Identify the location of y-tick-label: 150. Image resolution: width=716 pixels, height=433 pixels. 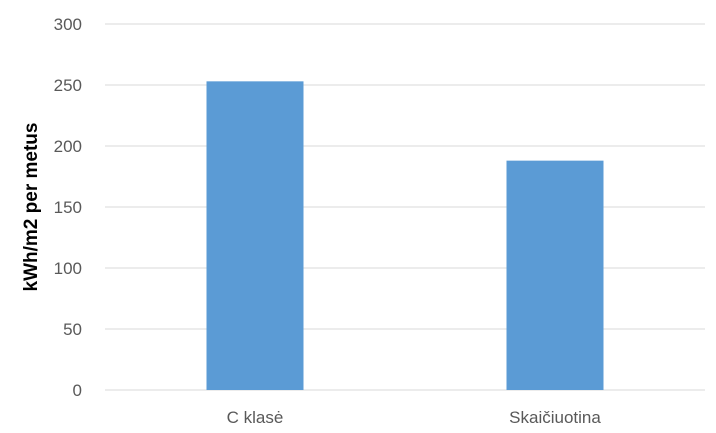
(68, 207).